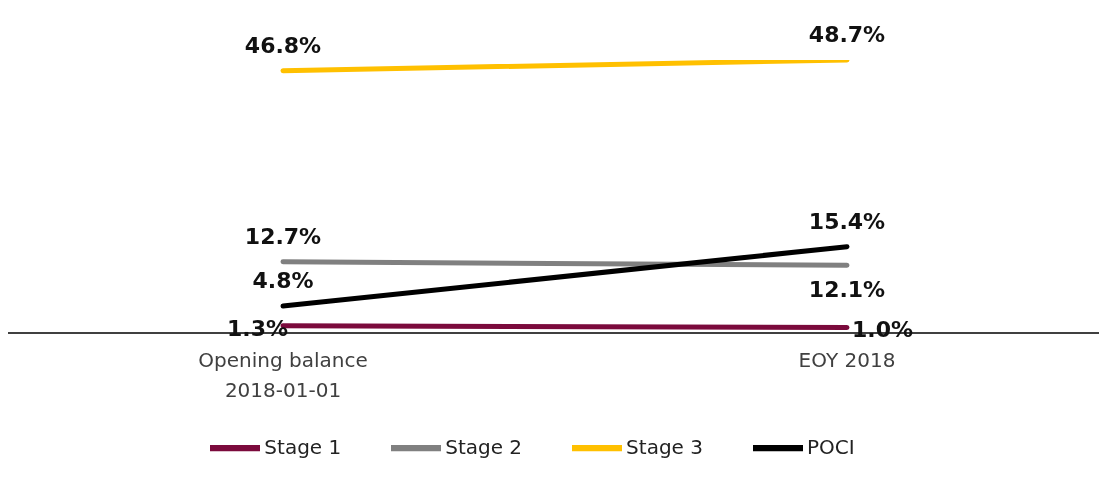 The height and width of the screenshot is (483, 1099). I want to click on legend-label: Stage 1, so click(303, 446).